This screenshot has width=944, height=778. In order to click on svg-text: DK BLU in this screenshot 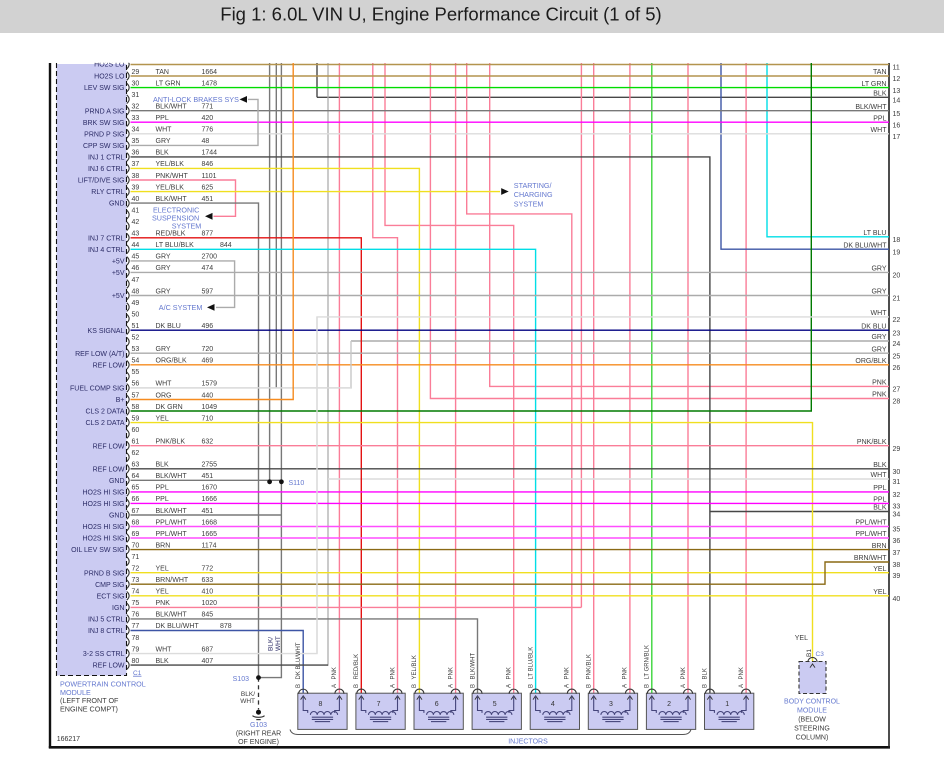, I will do `click(873, 326)`.